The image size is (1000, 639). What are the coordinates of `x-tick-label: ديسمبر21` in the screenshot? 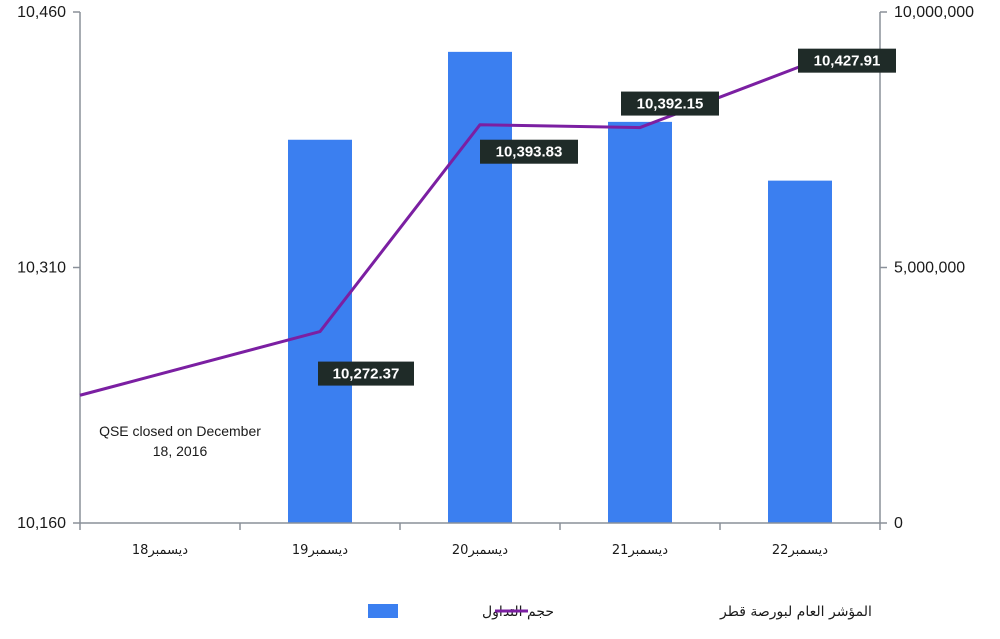 It's located at (640, 550).